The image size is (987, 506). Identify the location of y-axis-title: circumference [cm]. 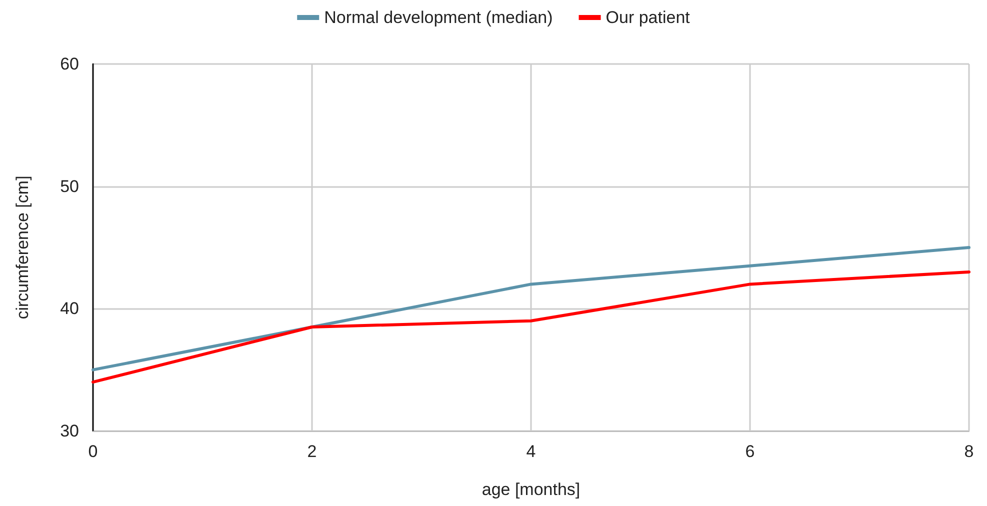
(22, 248).